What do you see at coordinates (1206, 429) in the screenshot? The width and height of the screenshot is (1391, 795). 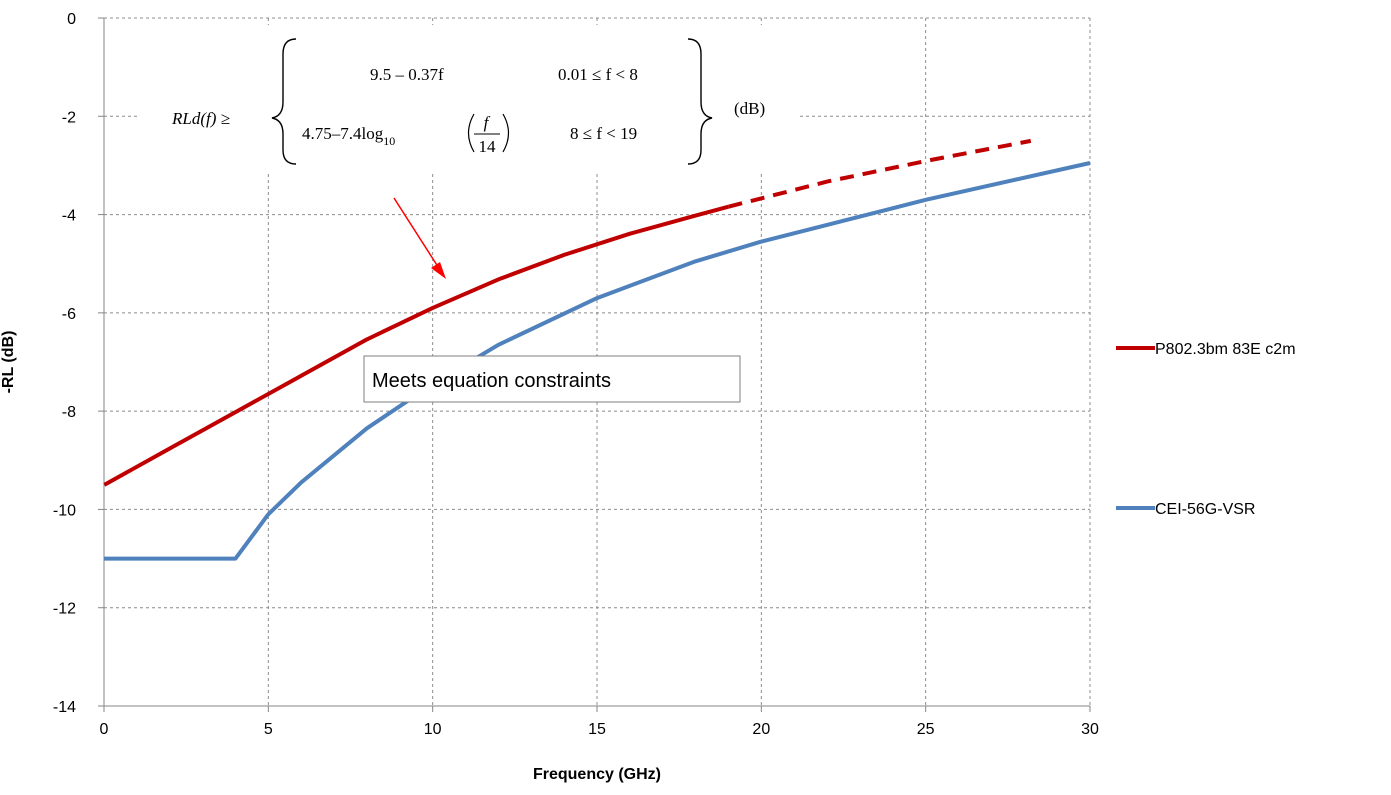 I see `legend: P802.3bm 83E c2m CEI-56G-VSR` at bounding box center [1206, 429].